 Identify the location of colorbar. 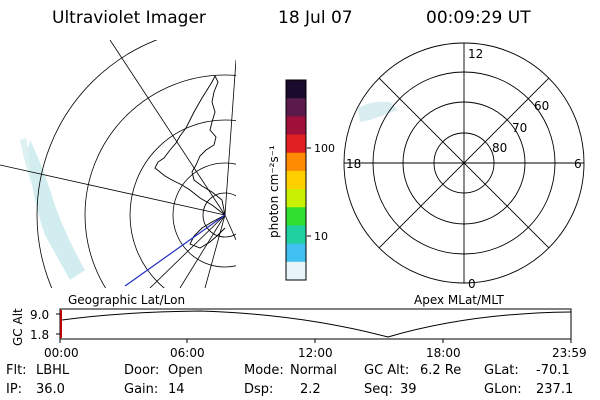
(296, 180).